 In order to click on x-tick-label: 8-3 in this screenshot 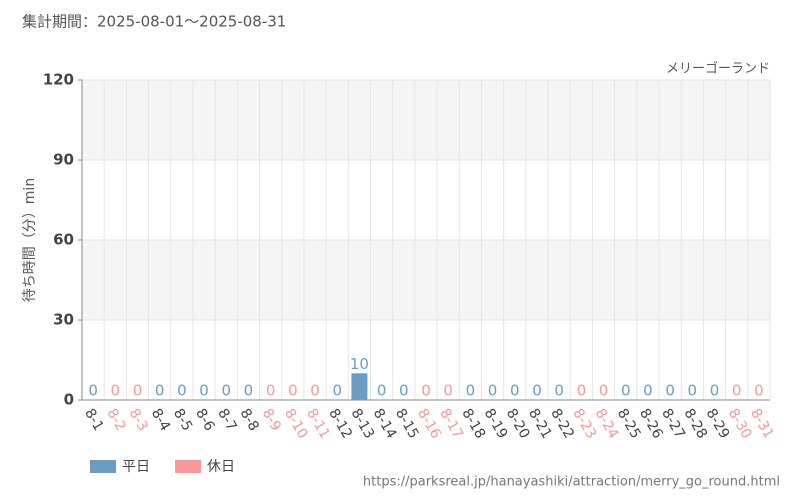, I will do `click(138, 420)`.